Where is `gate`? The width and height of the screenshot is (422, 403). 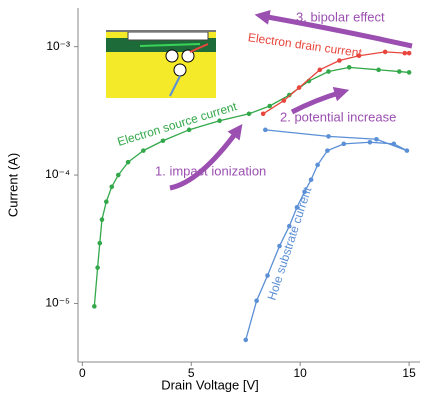
gate is located at coordinates (168, 36).